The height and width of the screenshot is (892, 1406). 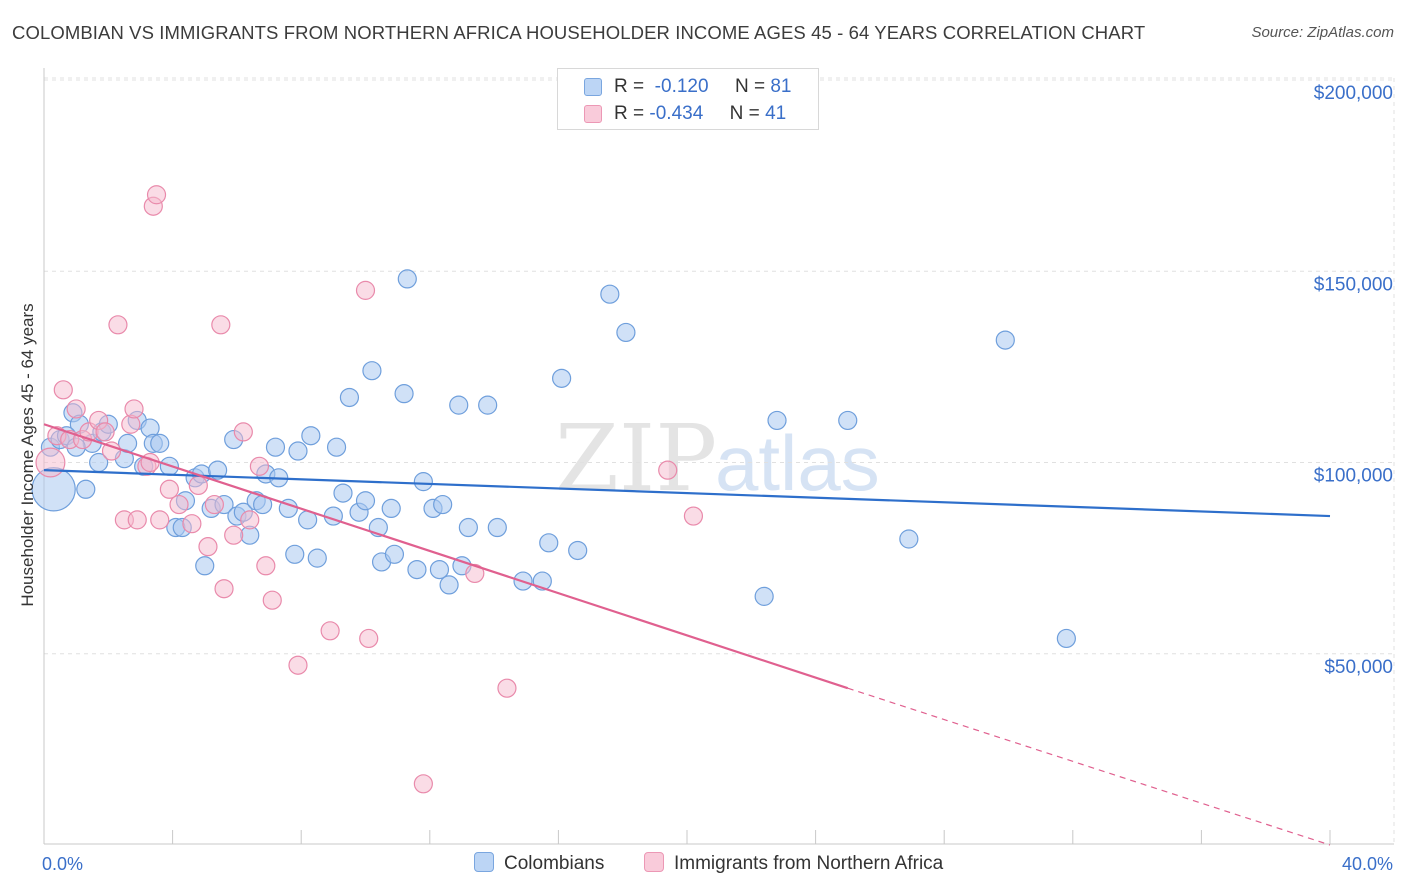 I want to click on legend-n-label-1: N =, so click(x=750, y=86).